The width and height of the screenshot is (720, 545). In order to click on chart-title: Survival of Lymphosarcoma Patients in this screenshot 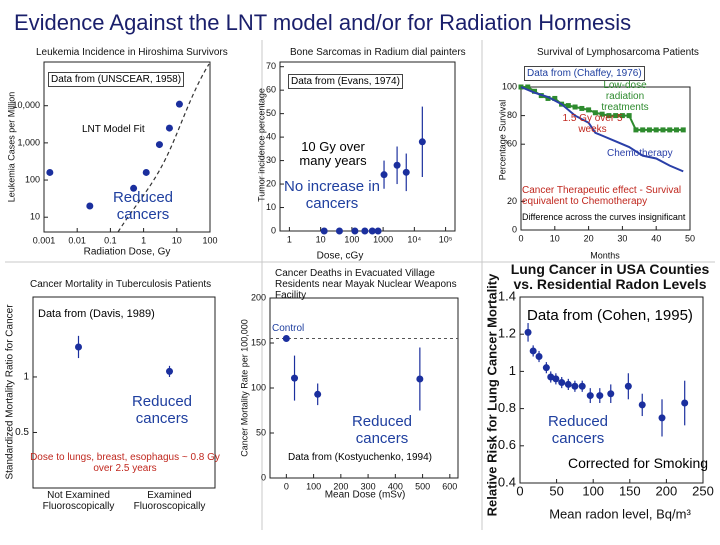, I will do `click(618, 52)`.